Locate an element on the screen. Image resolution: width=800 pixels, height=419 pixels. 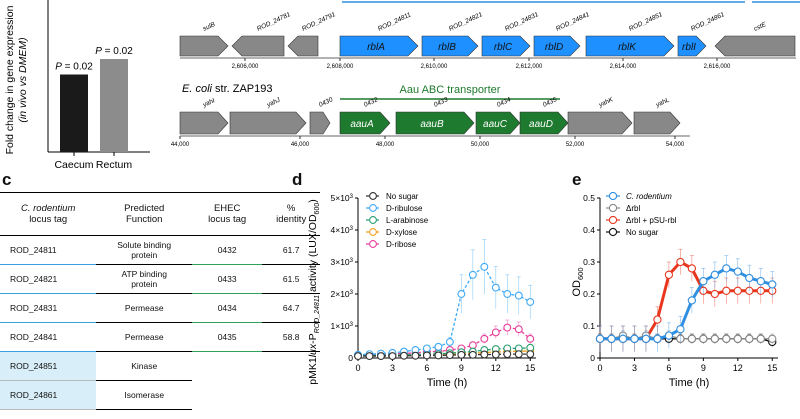
legend-label: D-ribulose is located at coordinates (404, 208).